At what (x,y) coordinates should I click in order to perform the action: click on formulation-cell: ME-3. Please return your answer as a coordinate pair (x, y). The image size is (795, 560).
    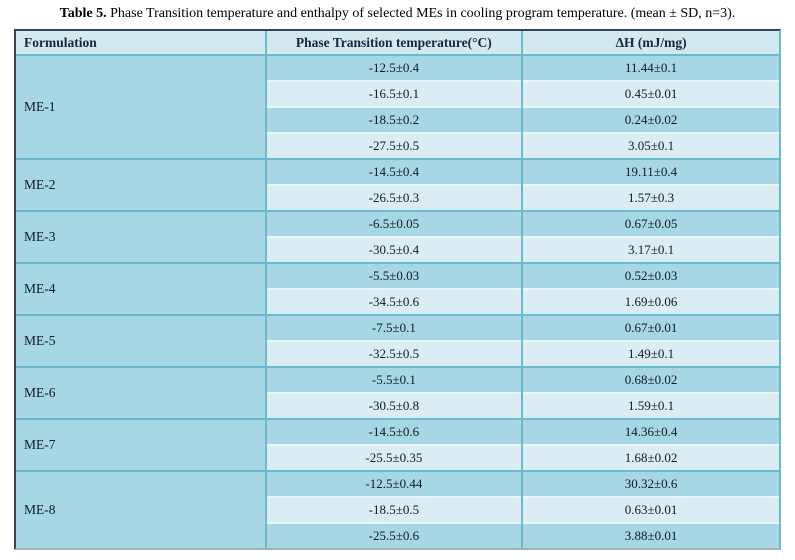
    Looking at the image, I should click on (141, 236).